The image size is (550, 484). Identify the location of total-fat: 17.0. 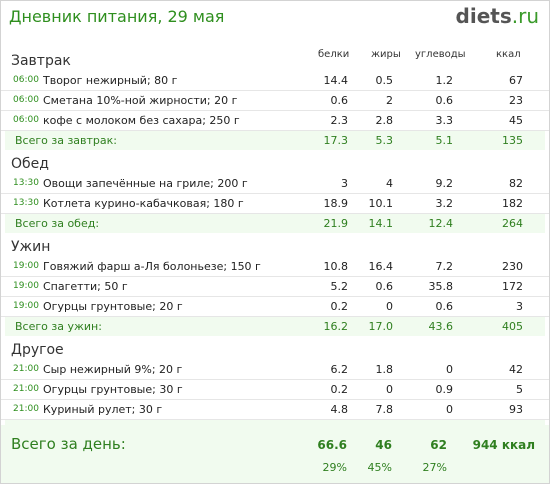
(381, 326).